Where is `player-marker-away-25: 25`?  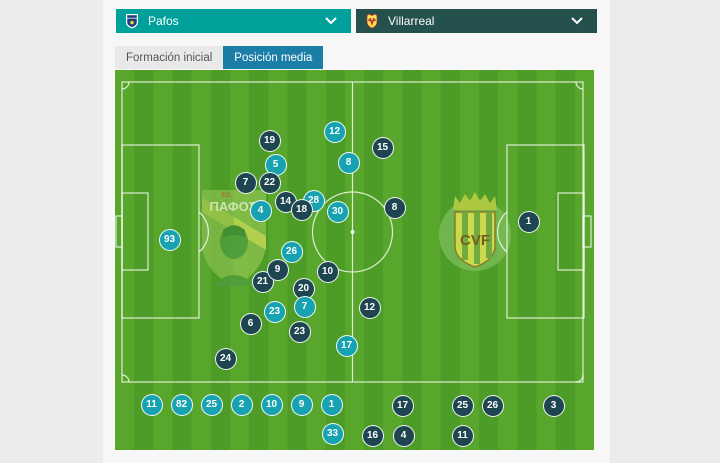
player-marker-away-25: 25 is located at coordinates (462, 405).